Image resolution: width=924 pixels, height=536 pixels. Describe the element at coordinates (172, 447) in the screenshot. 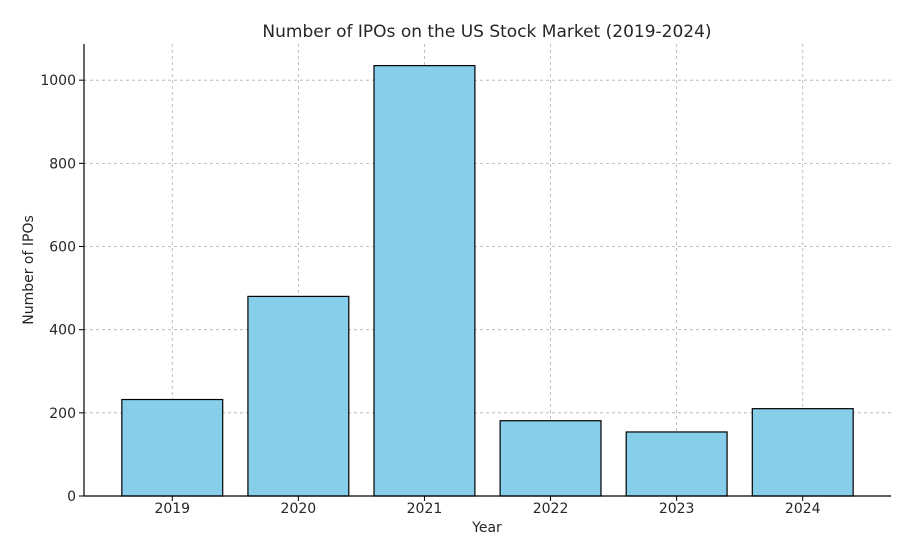

I see `bar-2019` at that location.